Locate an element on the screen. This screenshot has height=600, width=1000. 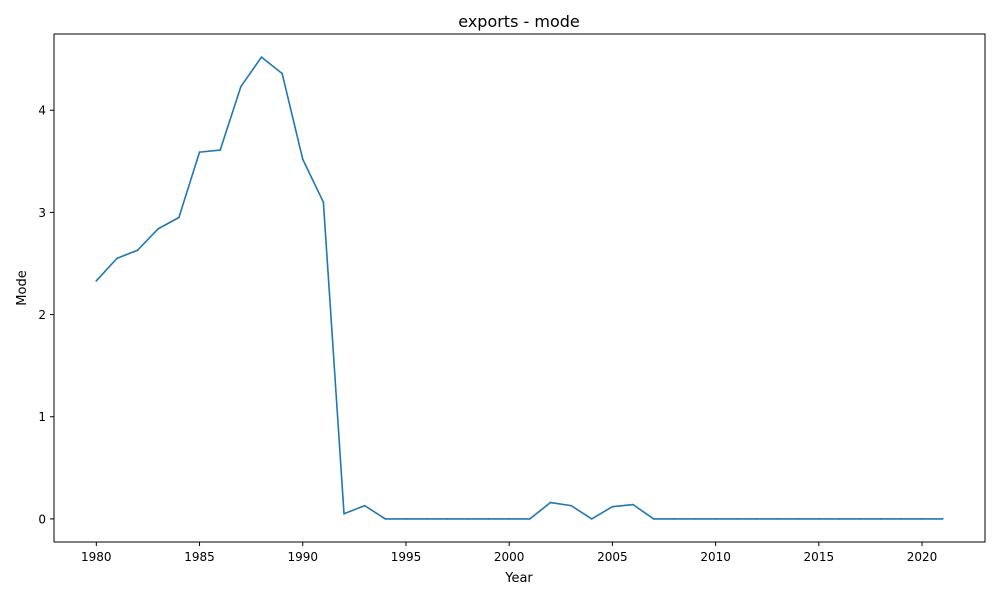
x-tick-label: 2000 is located at coordinates (509, 557).